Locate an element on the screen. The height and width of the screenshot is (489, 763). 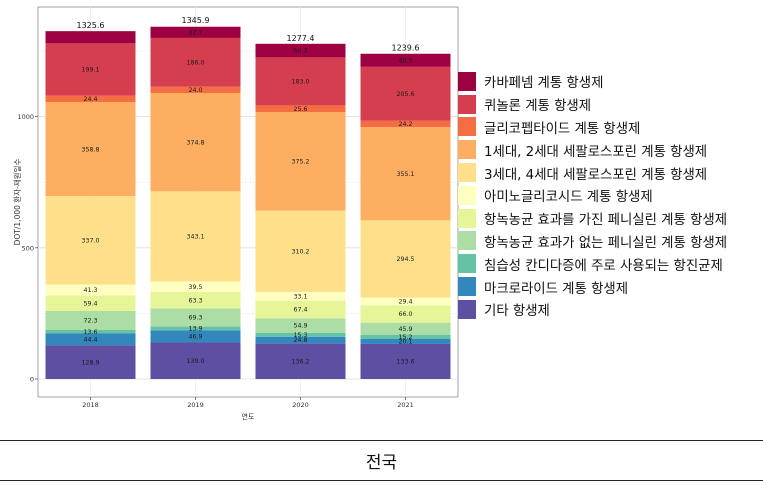
segment-value-label: 33.1 is located at coordinates (300, 297).